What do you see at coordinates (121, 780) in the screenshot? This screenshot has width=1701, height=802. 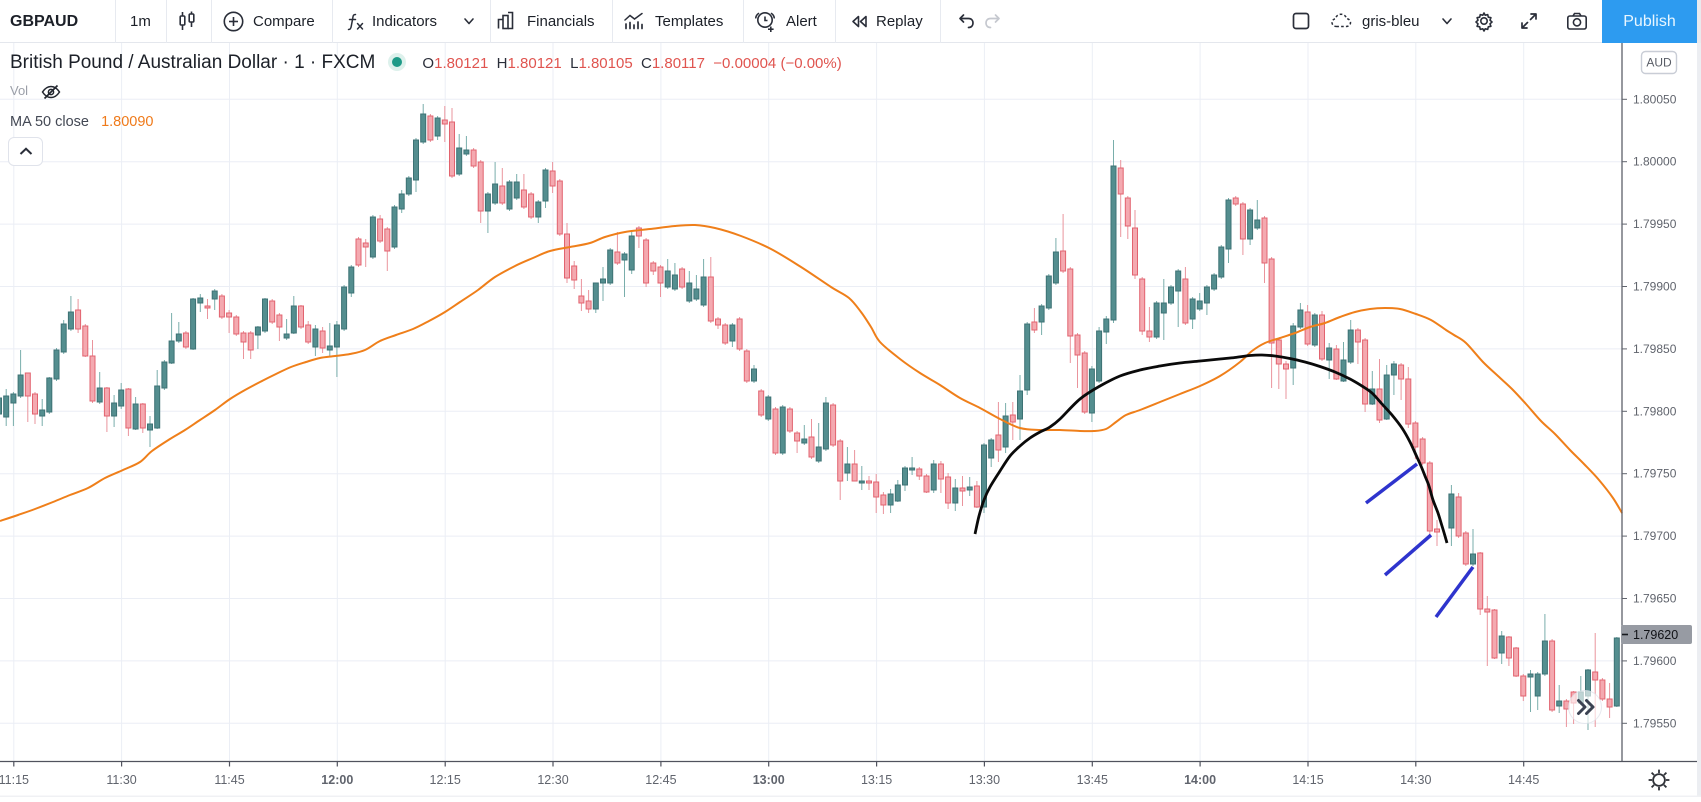 I see `svg-text: 11:30` at bounding box center [121, 780].